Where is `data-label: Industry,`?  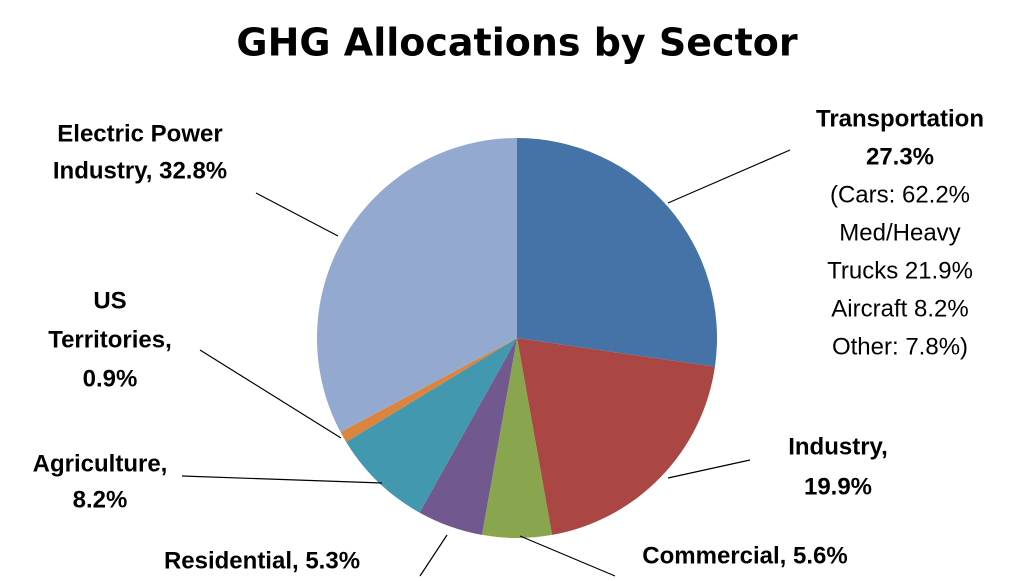 data-label: Industry, is located at coordinates (838, 446).